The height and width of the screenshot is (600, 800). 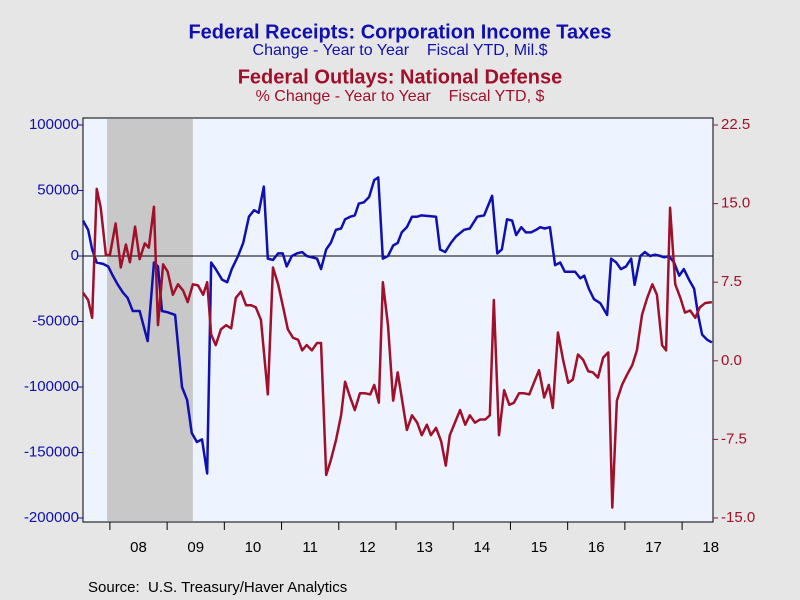 What do you see at coordinates (735, 203) in the screenshot?
I see `y2-tick-label: 15.0` at bounding box center [735, 203].